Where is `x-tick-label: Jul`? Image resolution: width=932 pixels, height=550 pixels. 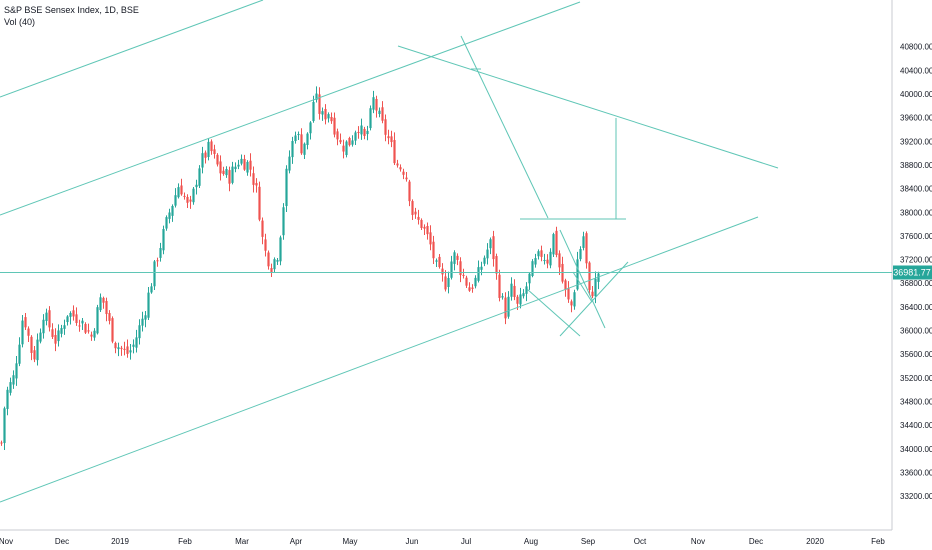 x-tick-label: Jul is located at coordinates (466, 541).